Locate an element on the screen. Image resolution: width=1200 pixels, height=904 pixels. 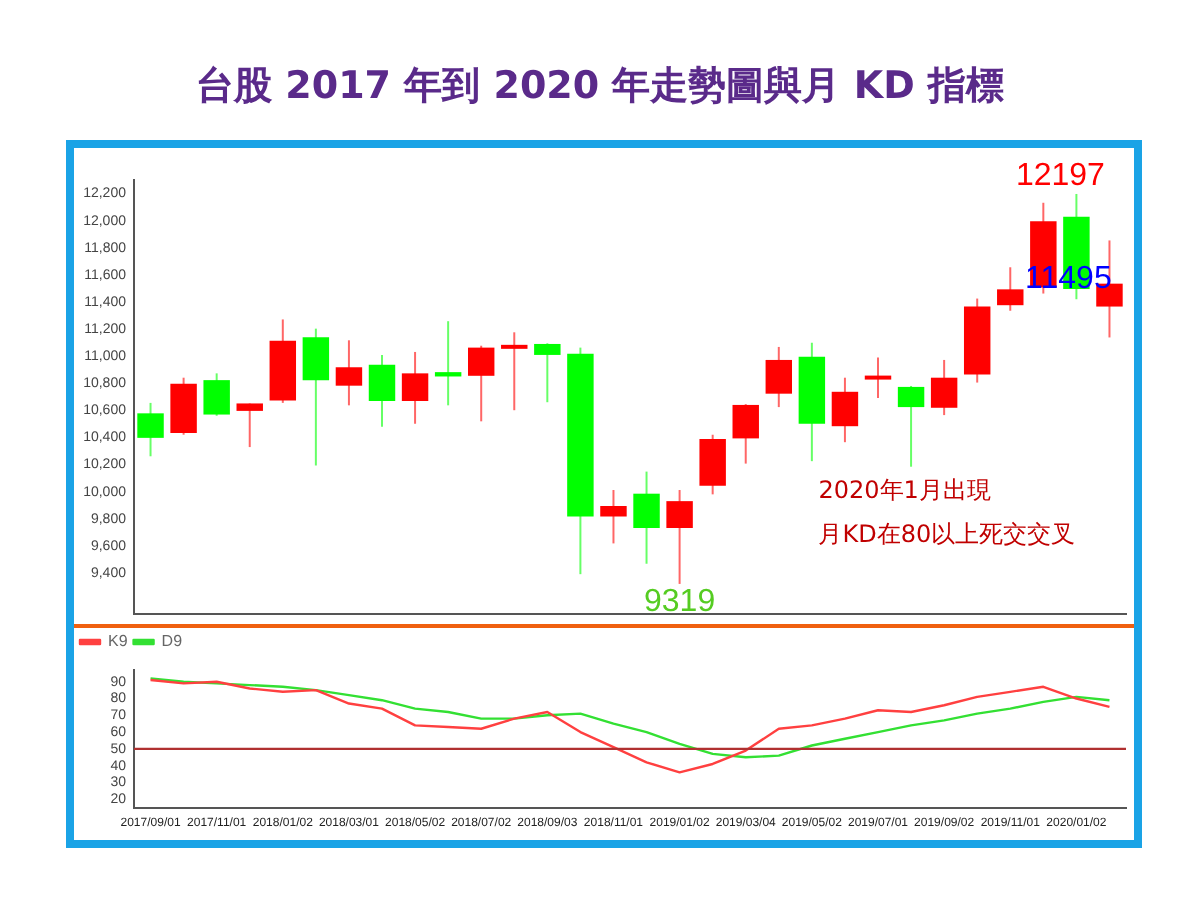
legend-label: D9 is located at coordinates (172, 641).